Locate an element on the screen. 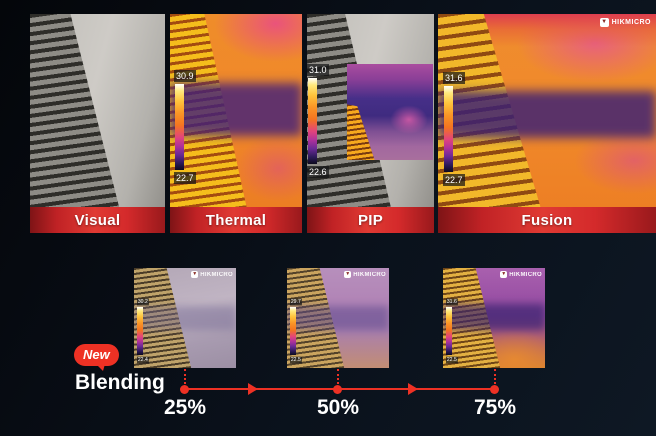  mode-tab-fusion: Fusion is located at coordinates (547, 220).